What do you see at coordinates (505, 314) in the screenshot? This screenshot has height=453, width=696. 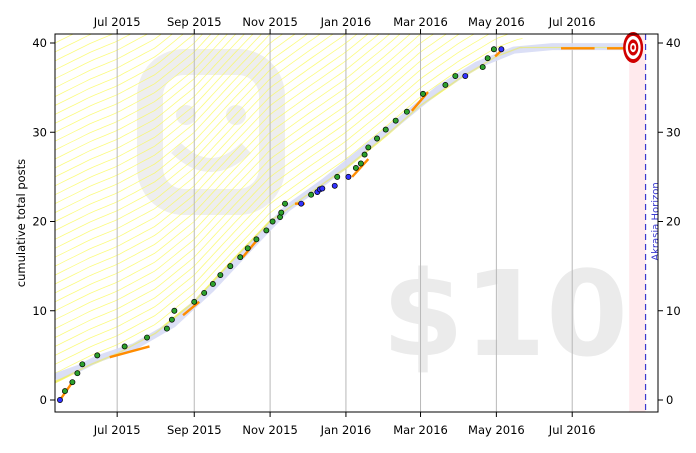 I see `pledge-watermark: $10` at bounding box center [505, 314].